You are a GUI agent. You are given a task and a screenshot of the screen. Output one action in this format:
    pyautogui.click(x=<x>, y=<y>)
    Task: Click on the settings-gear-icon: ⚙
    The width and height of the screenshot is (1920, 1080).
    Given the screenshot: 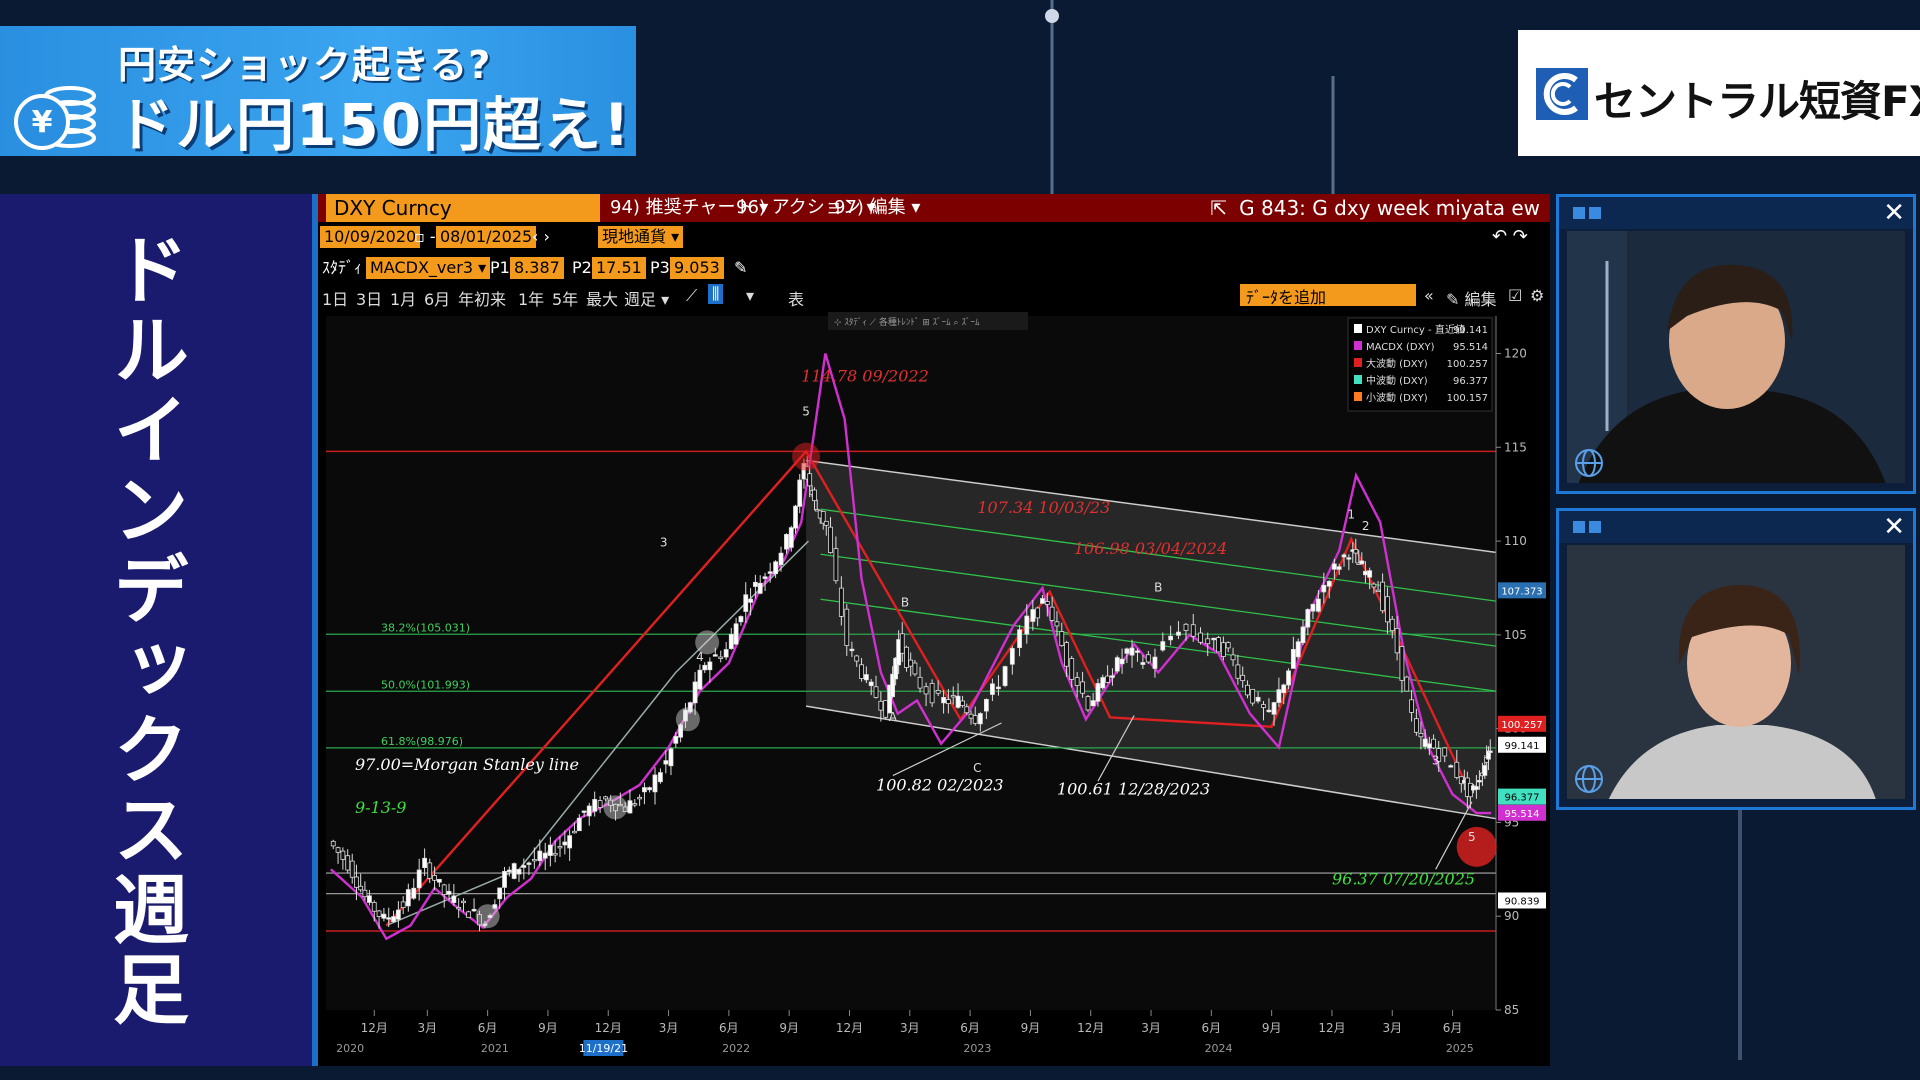 What is the action you would take?
    pyautogui.click(x=1537, y=295)
    